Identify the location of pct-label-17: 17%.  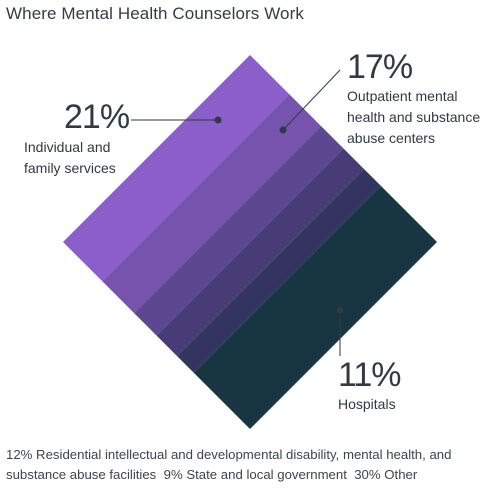
(380, 67).